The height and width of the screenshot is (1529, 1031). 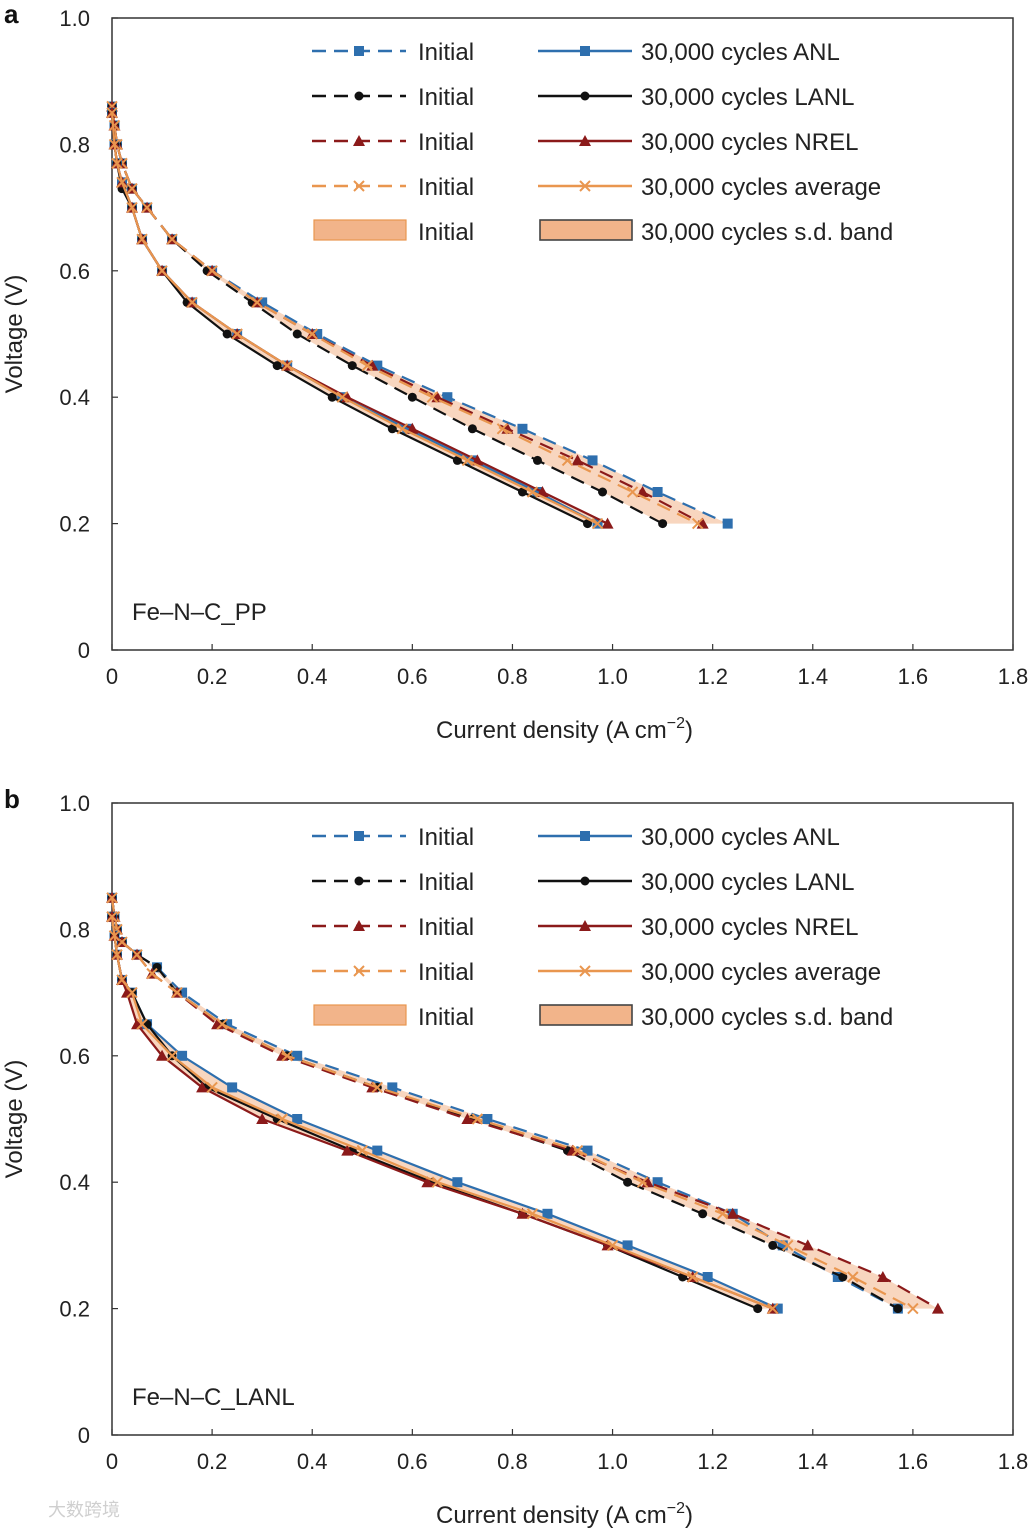 What do you see at coordinates (84, 1510) in the screenshot?
I see `watermark: 大数跨境` at bounding box center [84, 1510].